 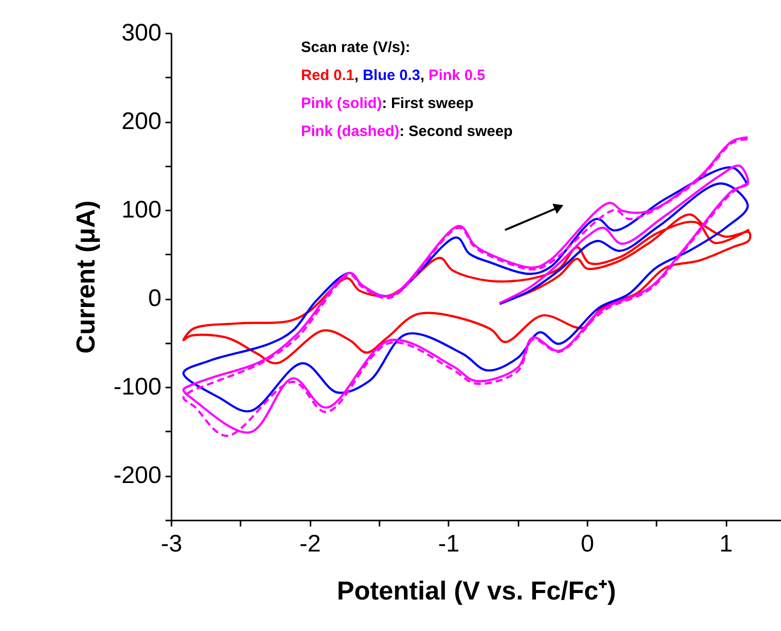 I want to click on x-tick-label: -2, so click(x=310, y=544).